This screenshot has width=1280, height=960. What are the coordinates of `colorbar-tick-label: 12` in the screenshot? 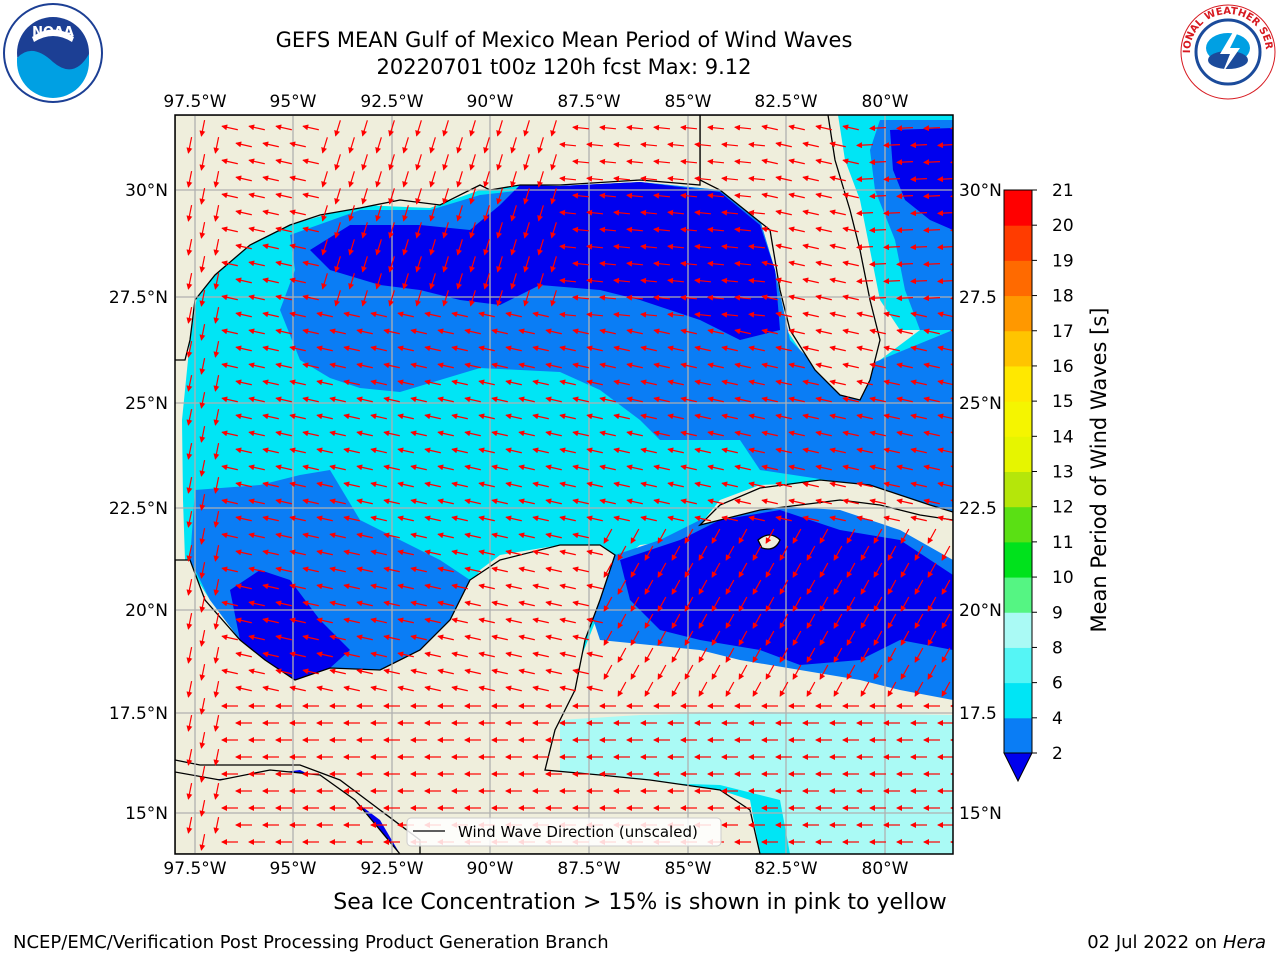 It's located at (1063, 508).